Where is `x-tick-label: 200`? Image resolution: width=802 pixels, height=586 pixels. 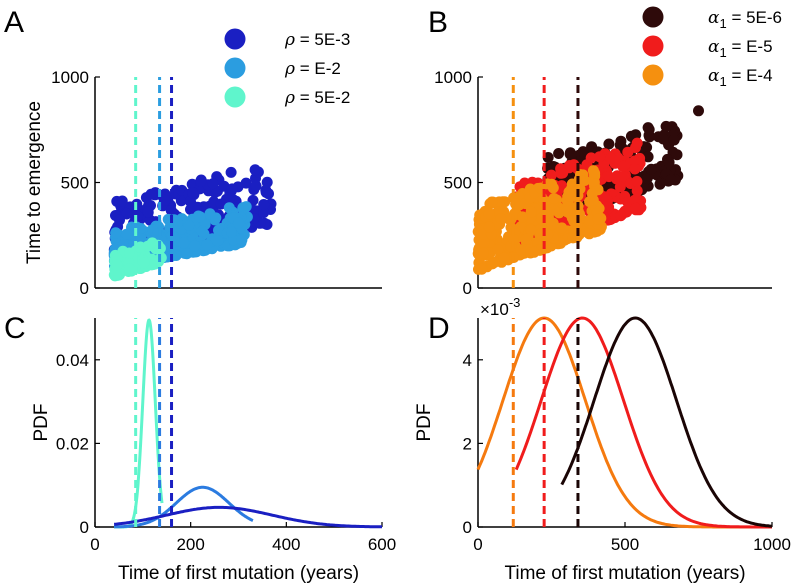
x-tick-label: 200 is located at coordinates (190, 544).